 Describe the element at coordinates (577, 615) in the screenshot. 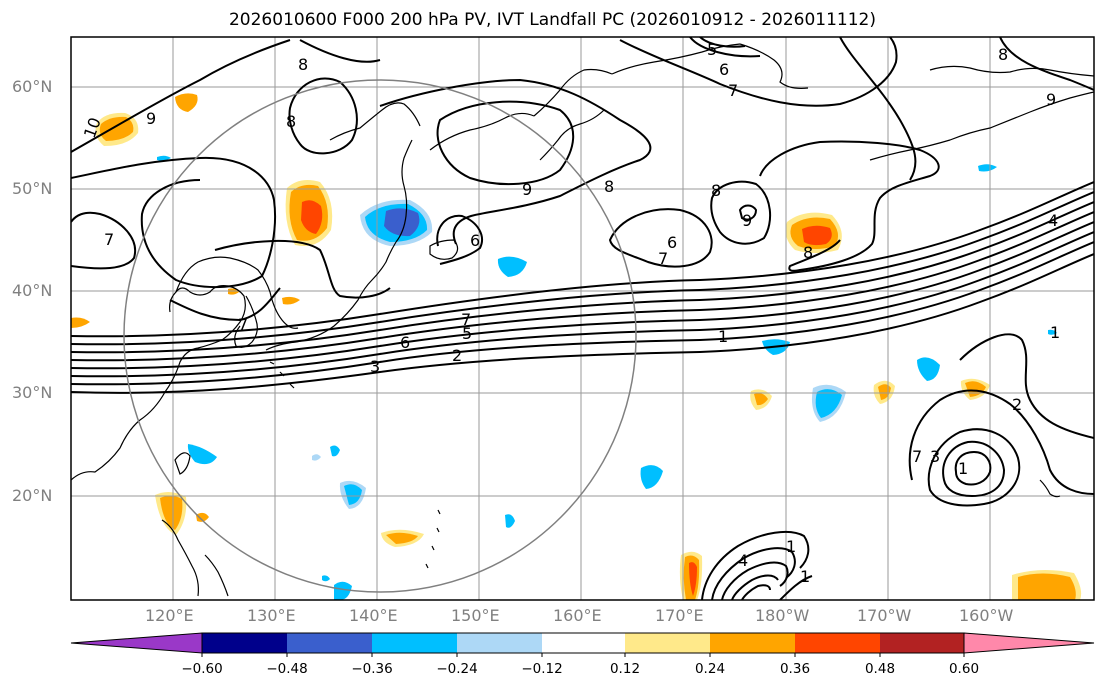

I see `lon-label-160e: 160°E` at that location.